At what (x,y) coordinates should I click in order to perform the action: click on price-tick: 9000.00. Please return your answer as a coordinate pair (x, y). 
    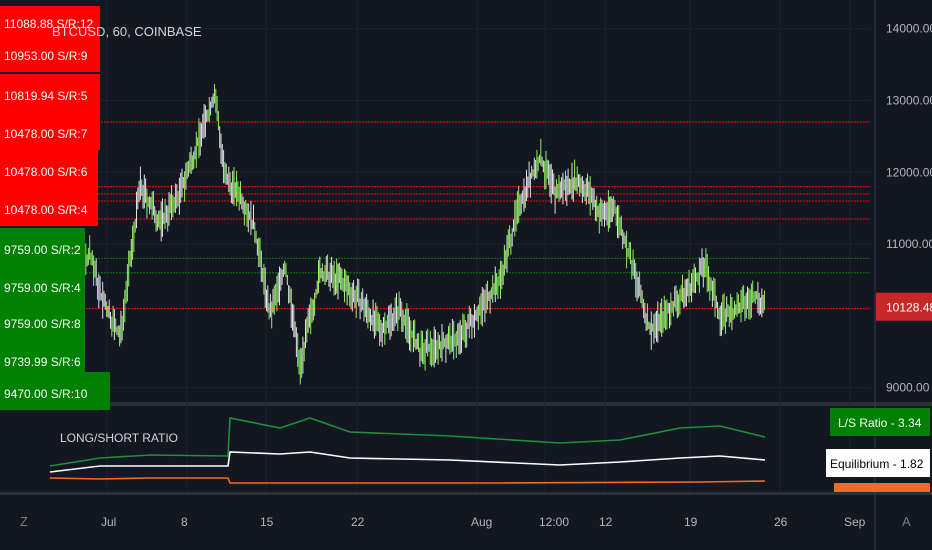
    Looking at the image, I should click on (908, 388).